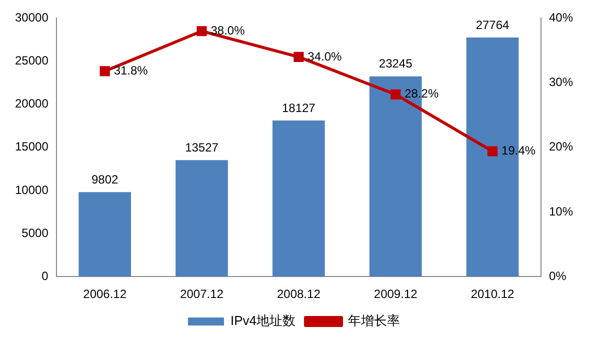 The width and height of the screenshot is (590, 346). Describe the element at coordinates (31, 61) in the screenshot. I see `y-tick-label: 25000` at that location.